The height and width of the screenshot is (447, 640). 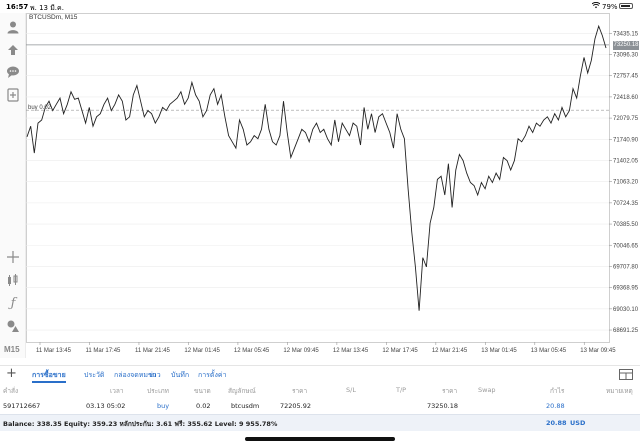 I want to click on status-time: 16:57, so click(x=17, y=7).